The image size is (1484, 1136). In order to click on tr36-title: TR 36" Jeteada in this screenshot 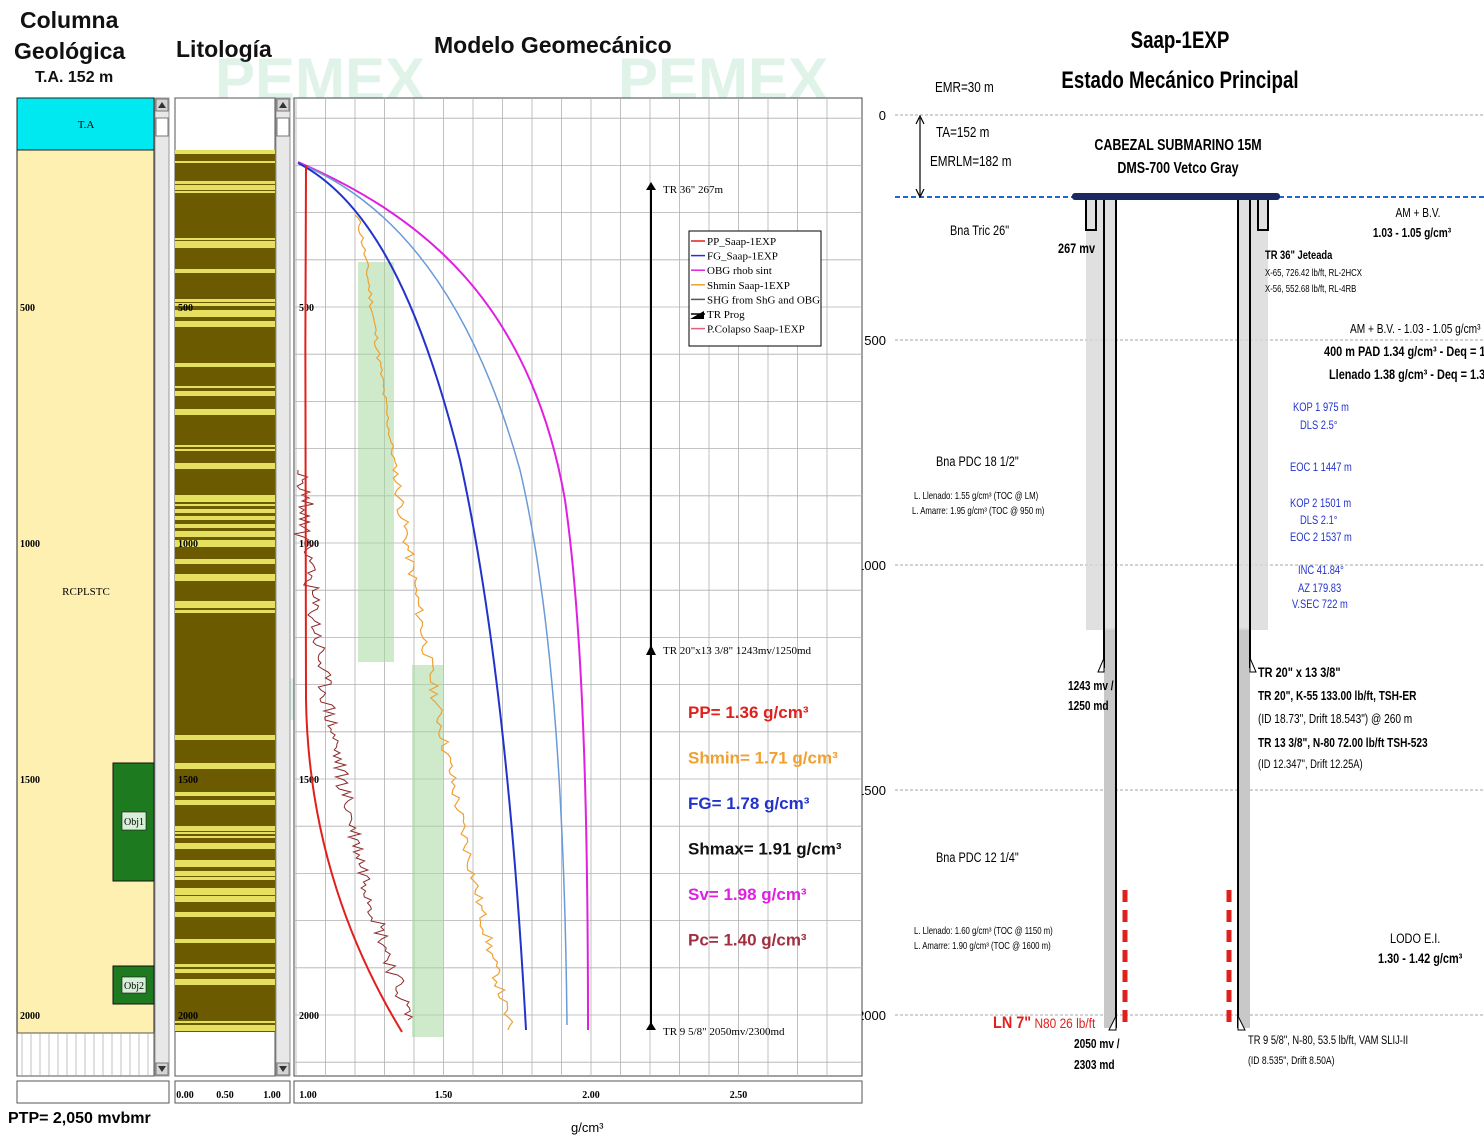, I will do `click(1299, 255)`.